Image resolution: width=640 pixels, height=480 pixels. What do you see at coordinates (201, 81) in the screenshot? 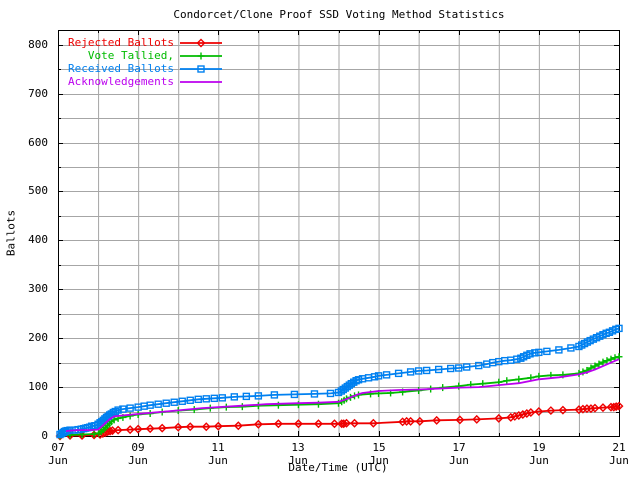
I see `legend-sample-acknowledgements-line-icon` at bounding box center [201, 81].